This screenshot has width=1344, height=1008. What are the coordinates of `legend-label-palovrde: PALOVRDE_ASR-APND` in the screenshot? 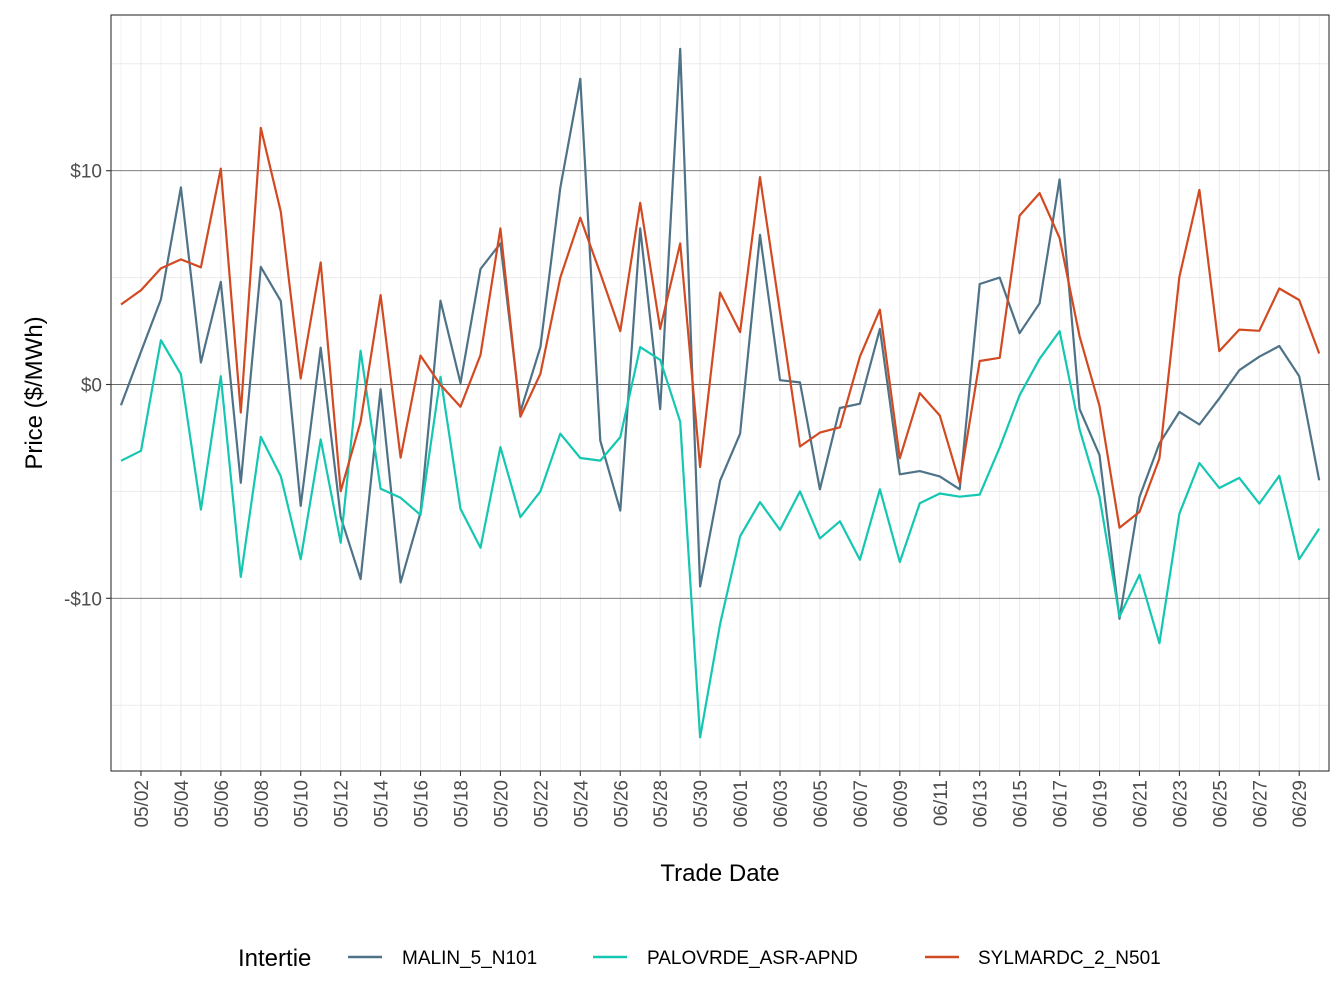 It's located at (752, 958).